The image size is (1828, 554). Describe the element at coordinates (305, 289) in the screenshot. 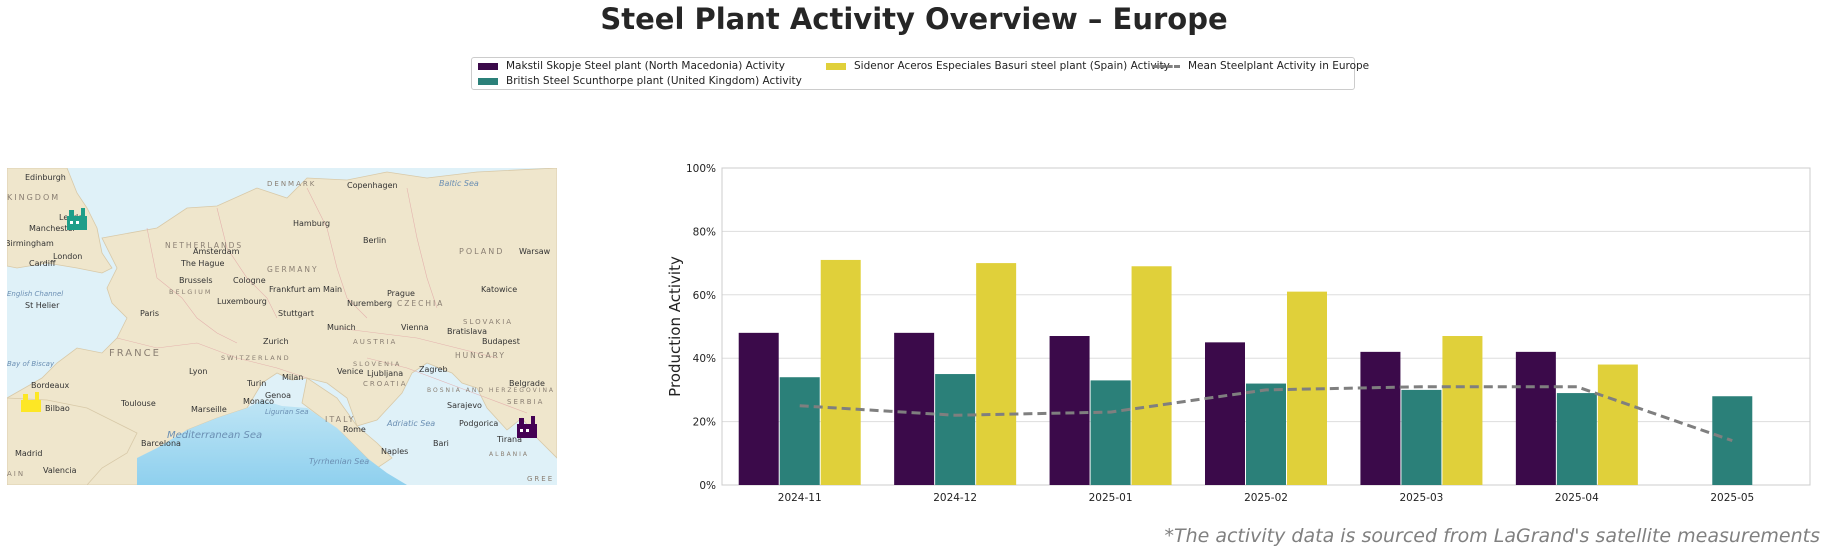

I see `map-city-frankfurt-am-main: Frankfurt am Main` at that location.